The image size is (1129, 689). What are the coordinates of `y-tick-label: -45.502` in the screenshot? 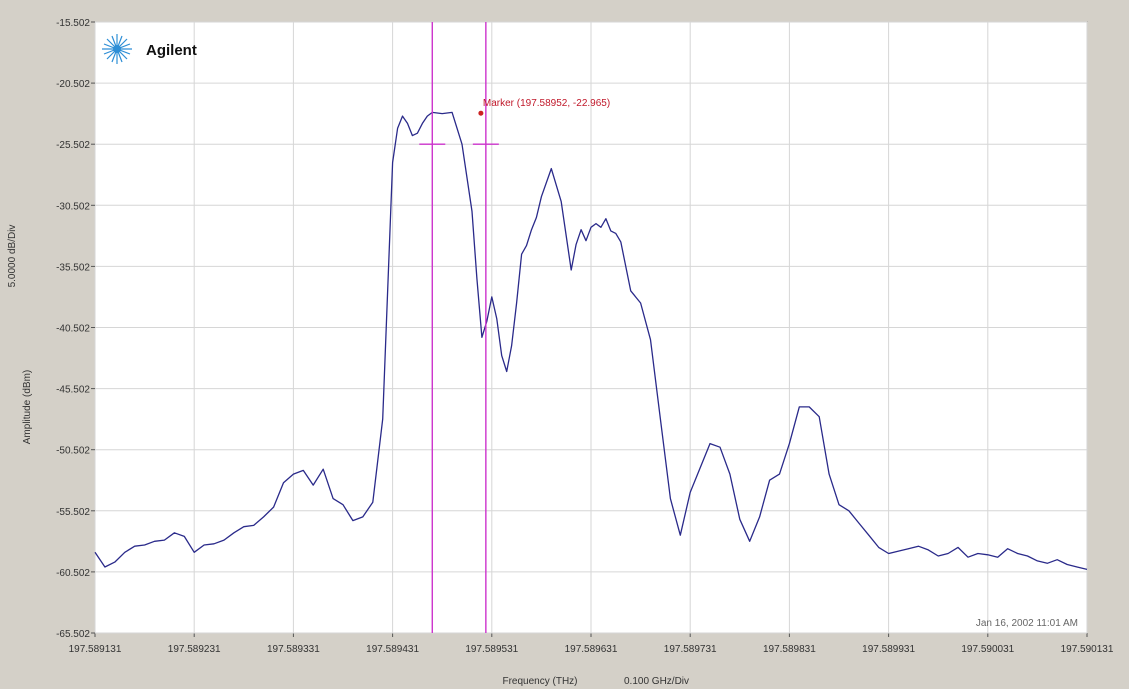 It's located at (73, 390).